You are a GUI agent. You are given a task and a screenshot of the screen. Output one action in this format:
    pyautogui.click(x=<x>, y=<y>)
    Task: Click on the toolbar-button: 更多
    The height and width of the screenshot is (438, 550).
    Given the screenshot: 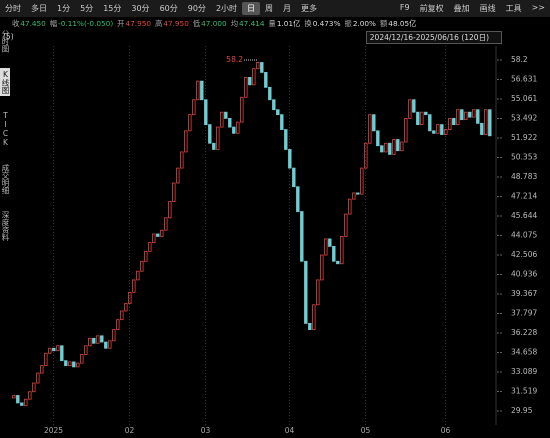 What is the action you would take?
    pyautogui.click(x=309, y=8)
    